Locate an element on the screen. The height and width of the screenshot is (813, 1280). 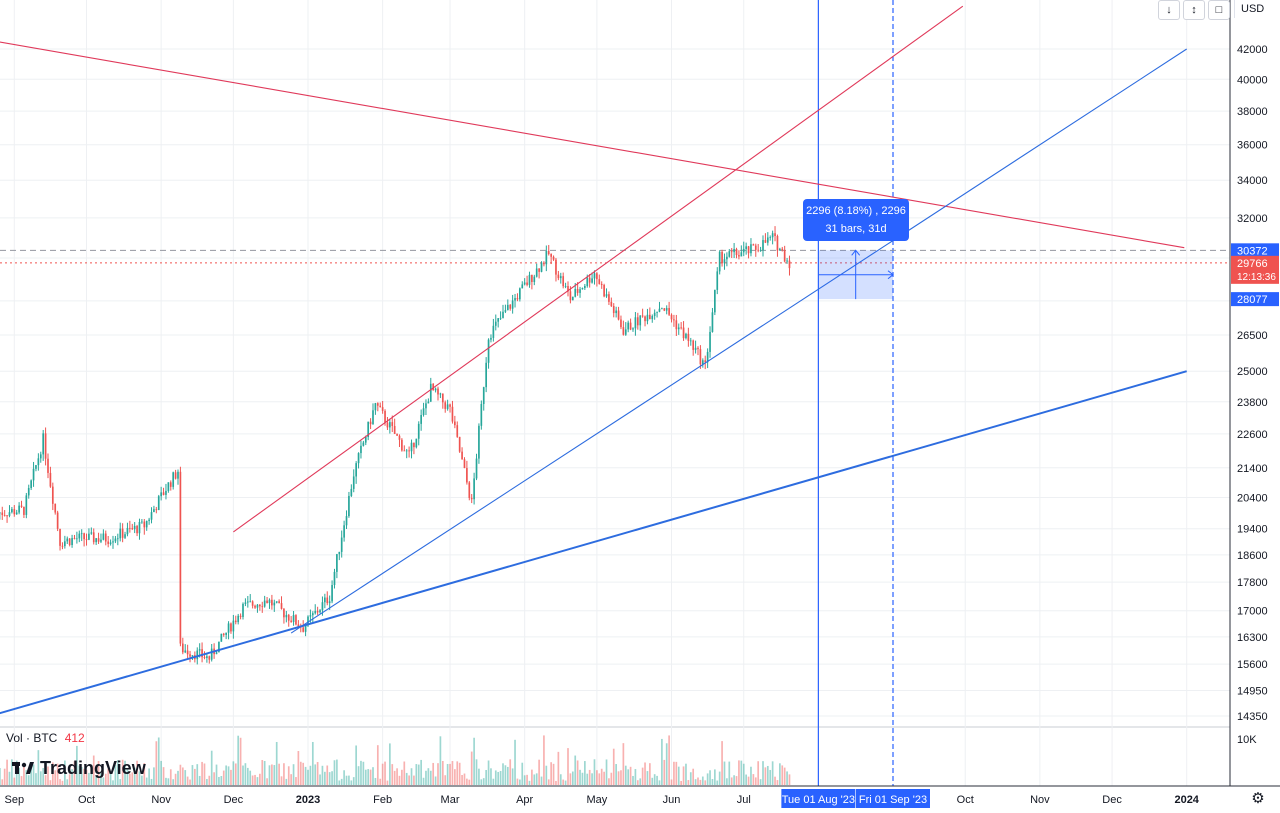
volume-bars is located at coordinates (395, 760).